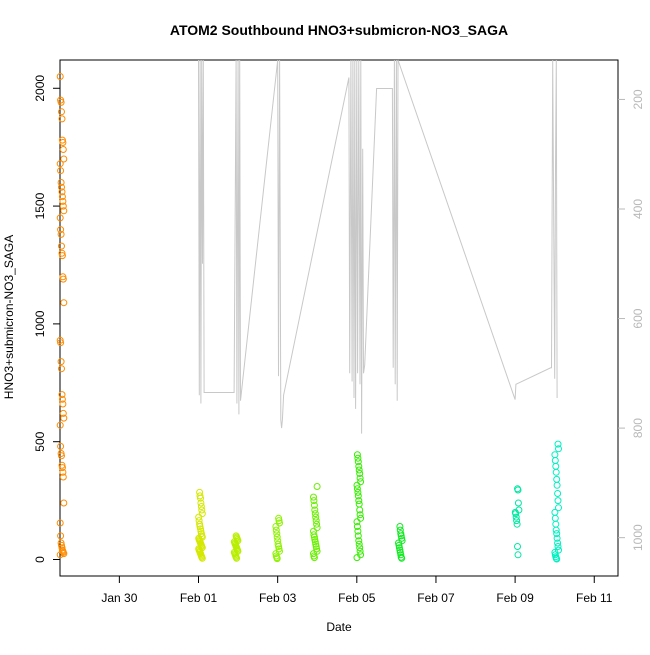 Image resolution: width=650 pixels, height=655 pixels. I want to click on y2-axis-ticks: 200 400 600 800 1000, so click(631, 320).